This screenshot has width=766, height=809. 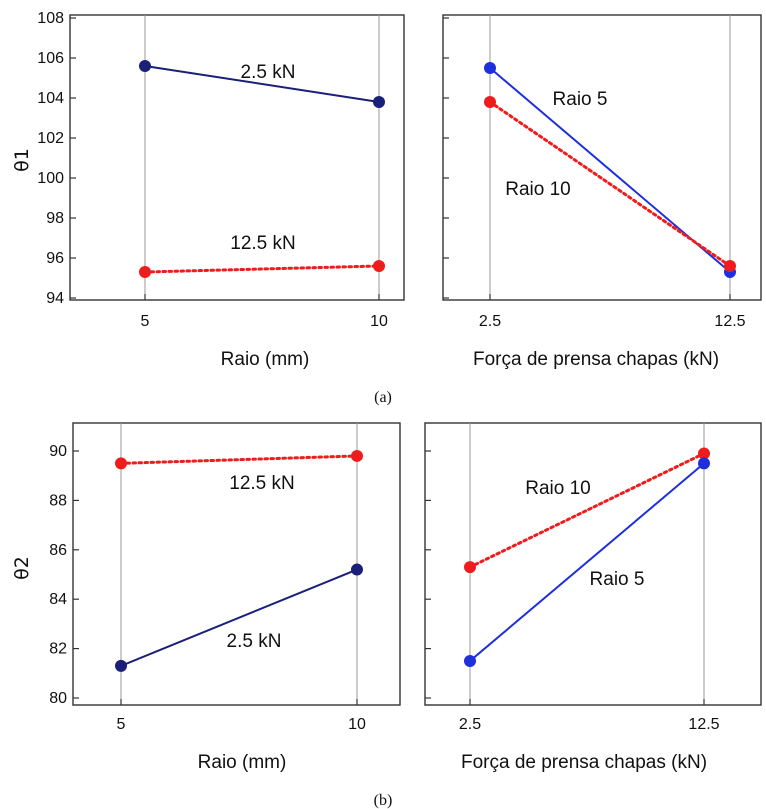 What do you see at coordinates (50, 178) in the screenshot?
I see `y-tick-label: 100` at bounding box center [50, 178].